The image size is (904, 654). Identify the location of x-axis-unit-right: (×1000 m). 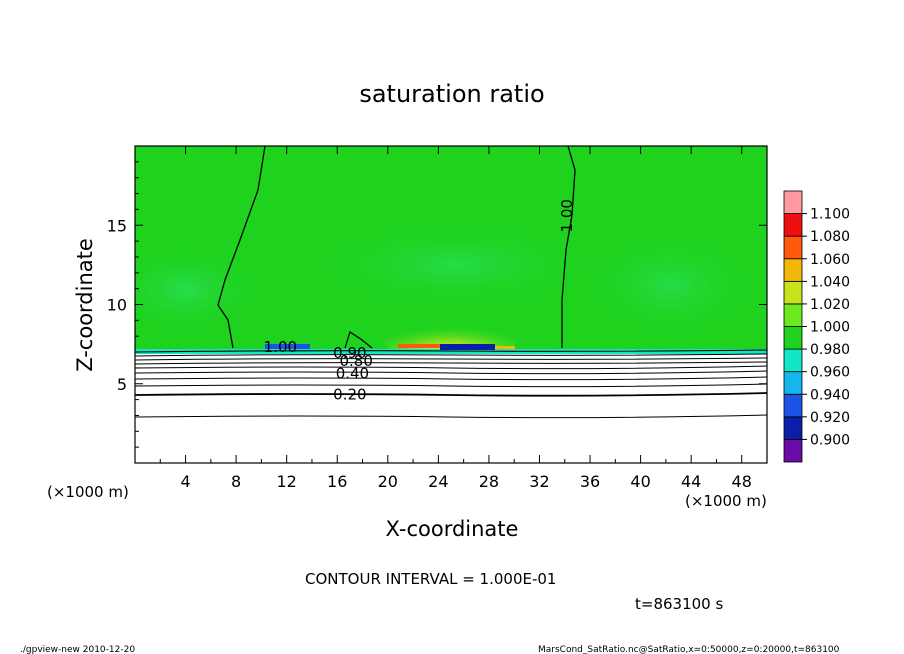
(726, 501).